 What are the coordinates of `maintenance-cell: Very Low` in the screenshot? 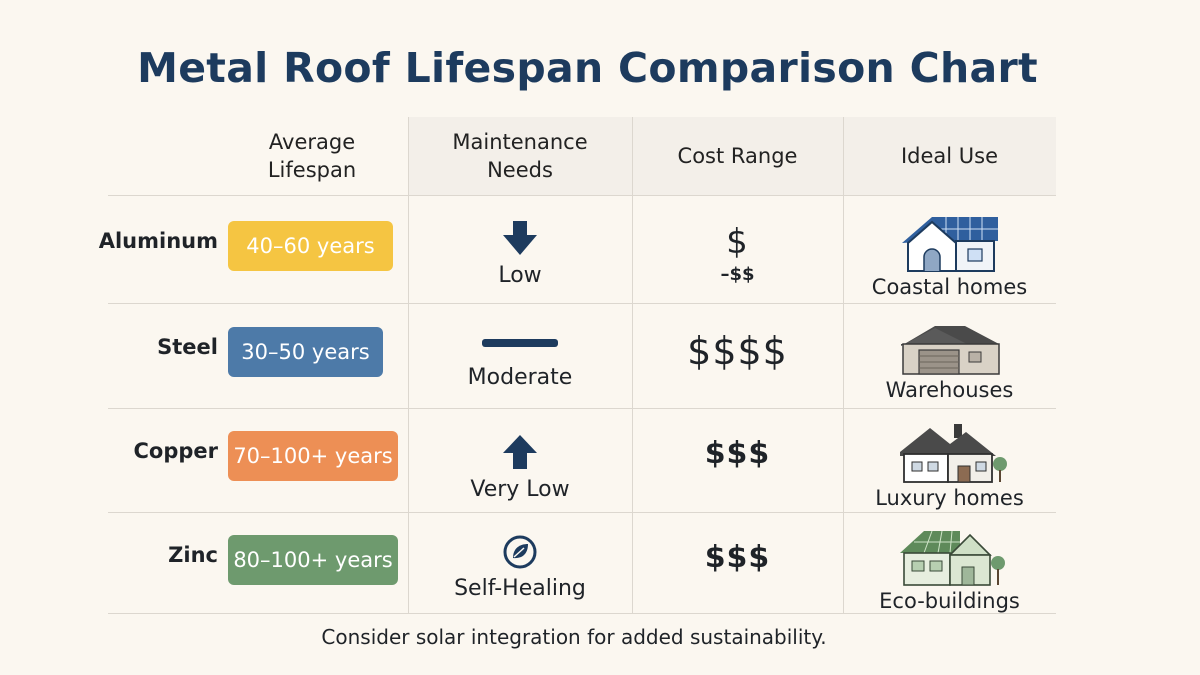 It's located at (520, 467).